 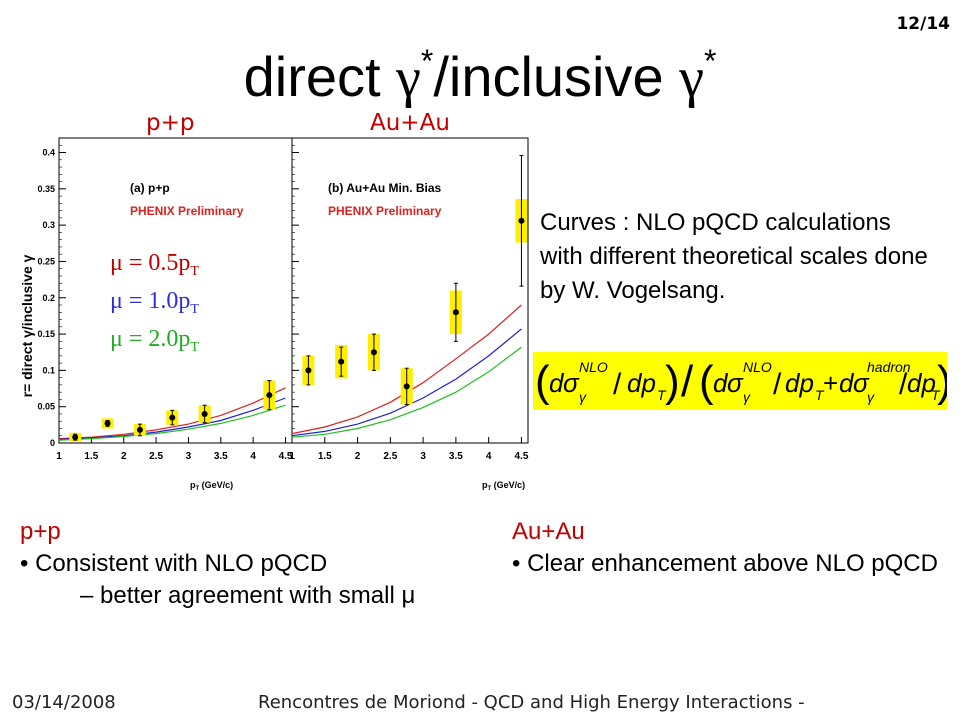 What do you see at coordinates (174, 563) in the screenshot?
I see `summary-pp-bullet: • Consistent with NLO pQCD` at bounding box center [174, 563].